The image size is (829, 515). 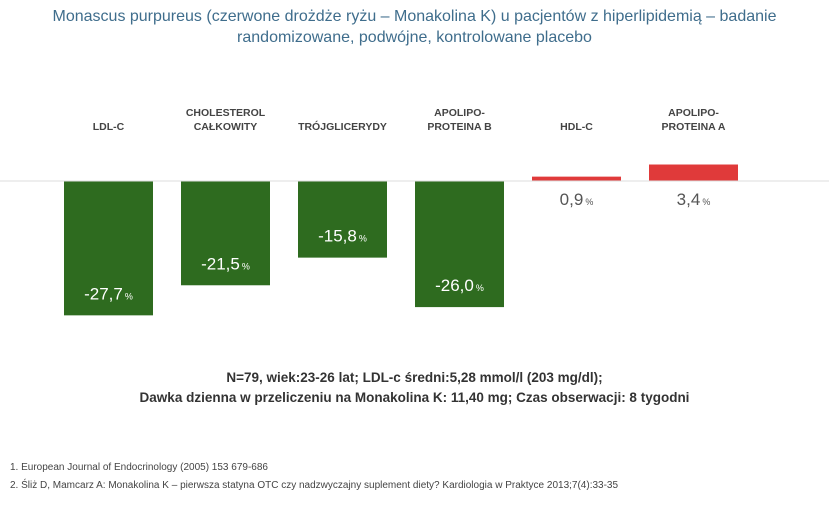 What do you see at coordinates (577, 199) in the screenshot?
I see `value-label-5: 0,9%` at bounding box center [577, 199].